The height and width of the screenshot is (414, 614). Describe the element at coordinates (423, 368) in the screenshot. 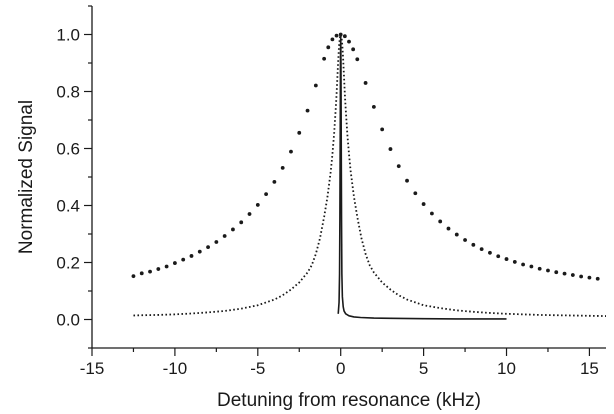

I see `x-tick-label: 5` at that location.